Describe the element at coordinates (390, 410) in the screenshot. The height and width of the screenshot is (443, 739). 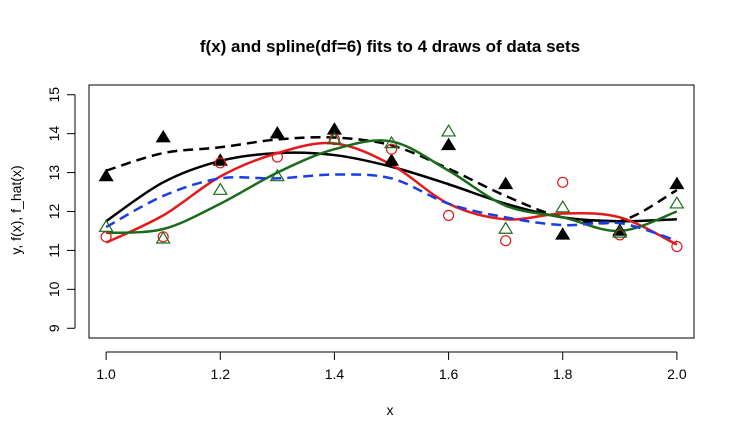
I see `x-axis-label: x` at that location.